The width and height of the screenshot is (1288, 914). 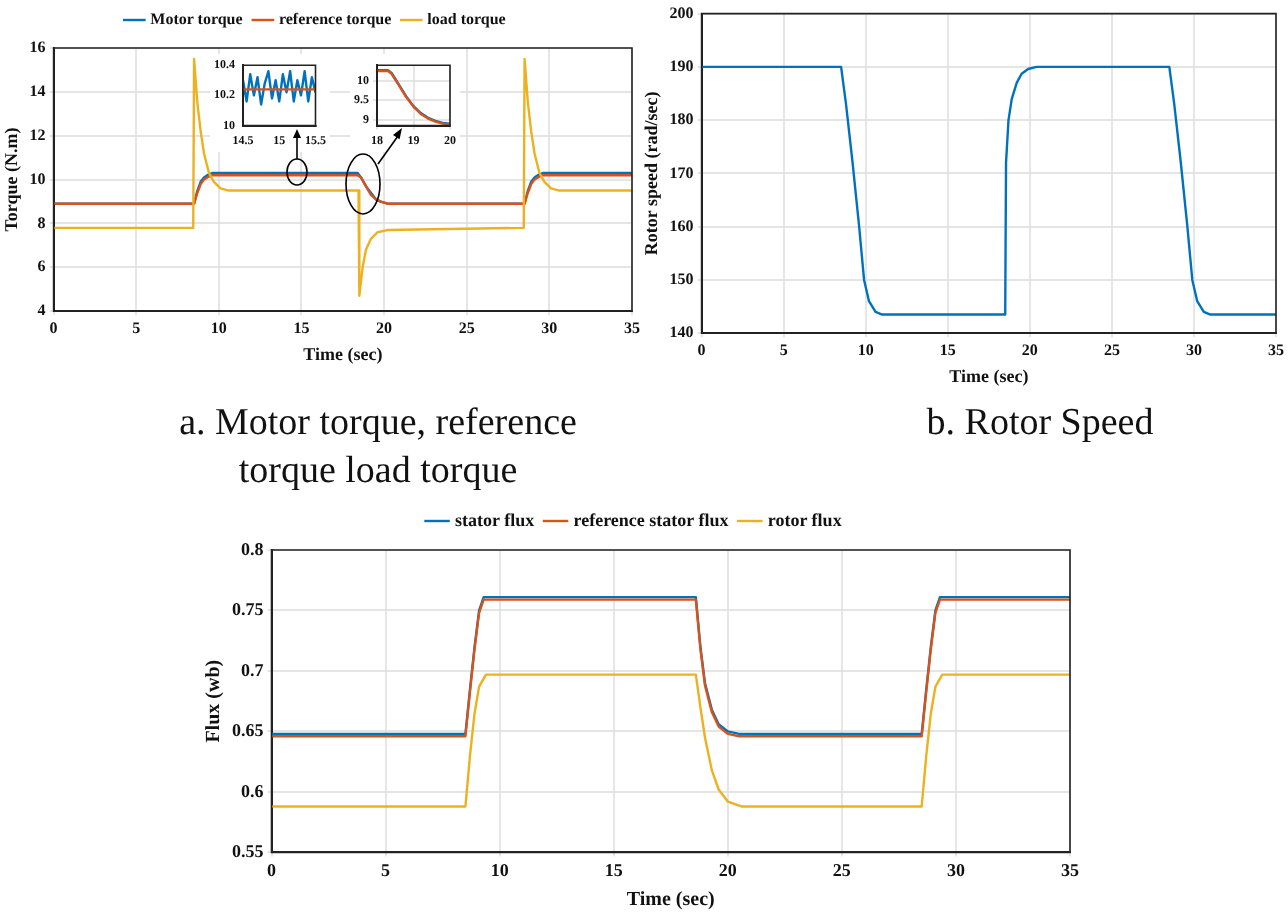 I want to click on legend-label: Motor torque, so click(x=197, y=19).